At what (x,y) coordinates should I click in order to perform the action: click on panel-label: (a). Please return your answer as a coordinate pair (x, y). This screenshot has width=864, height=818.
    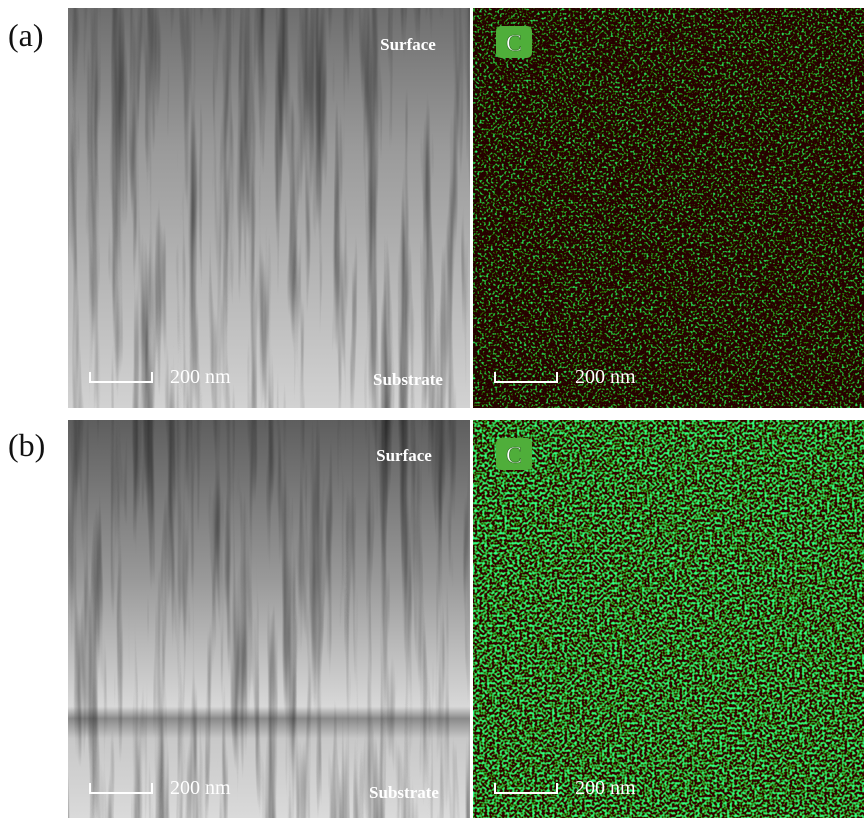
    Looking at the image, I should click on (26, 35).